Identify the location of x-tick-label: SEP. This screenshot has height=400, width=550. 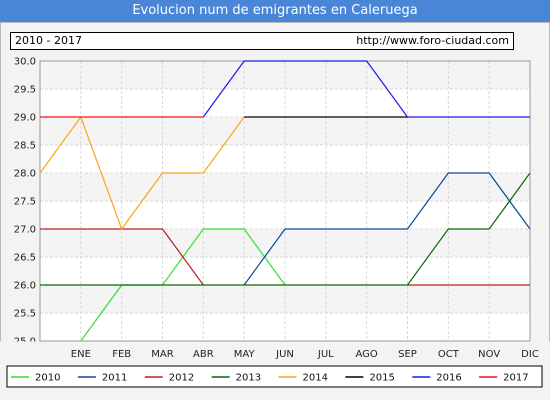
(407, 354).